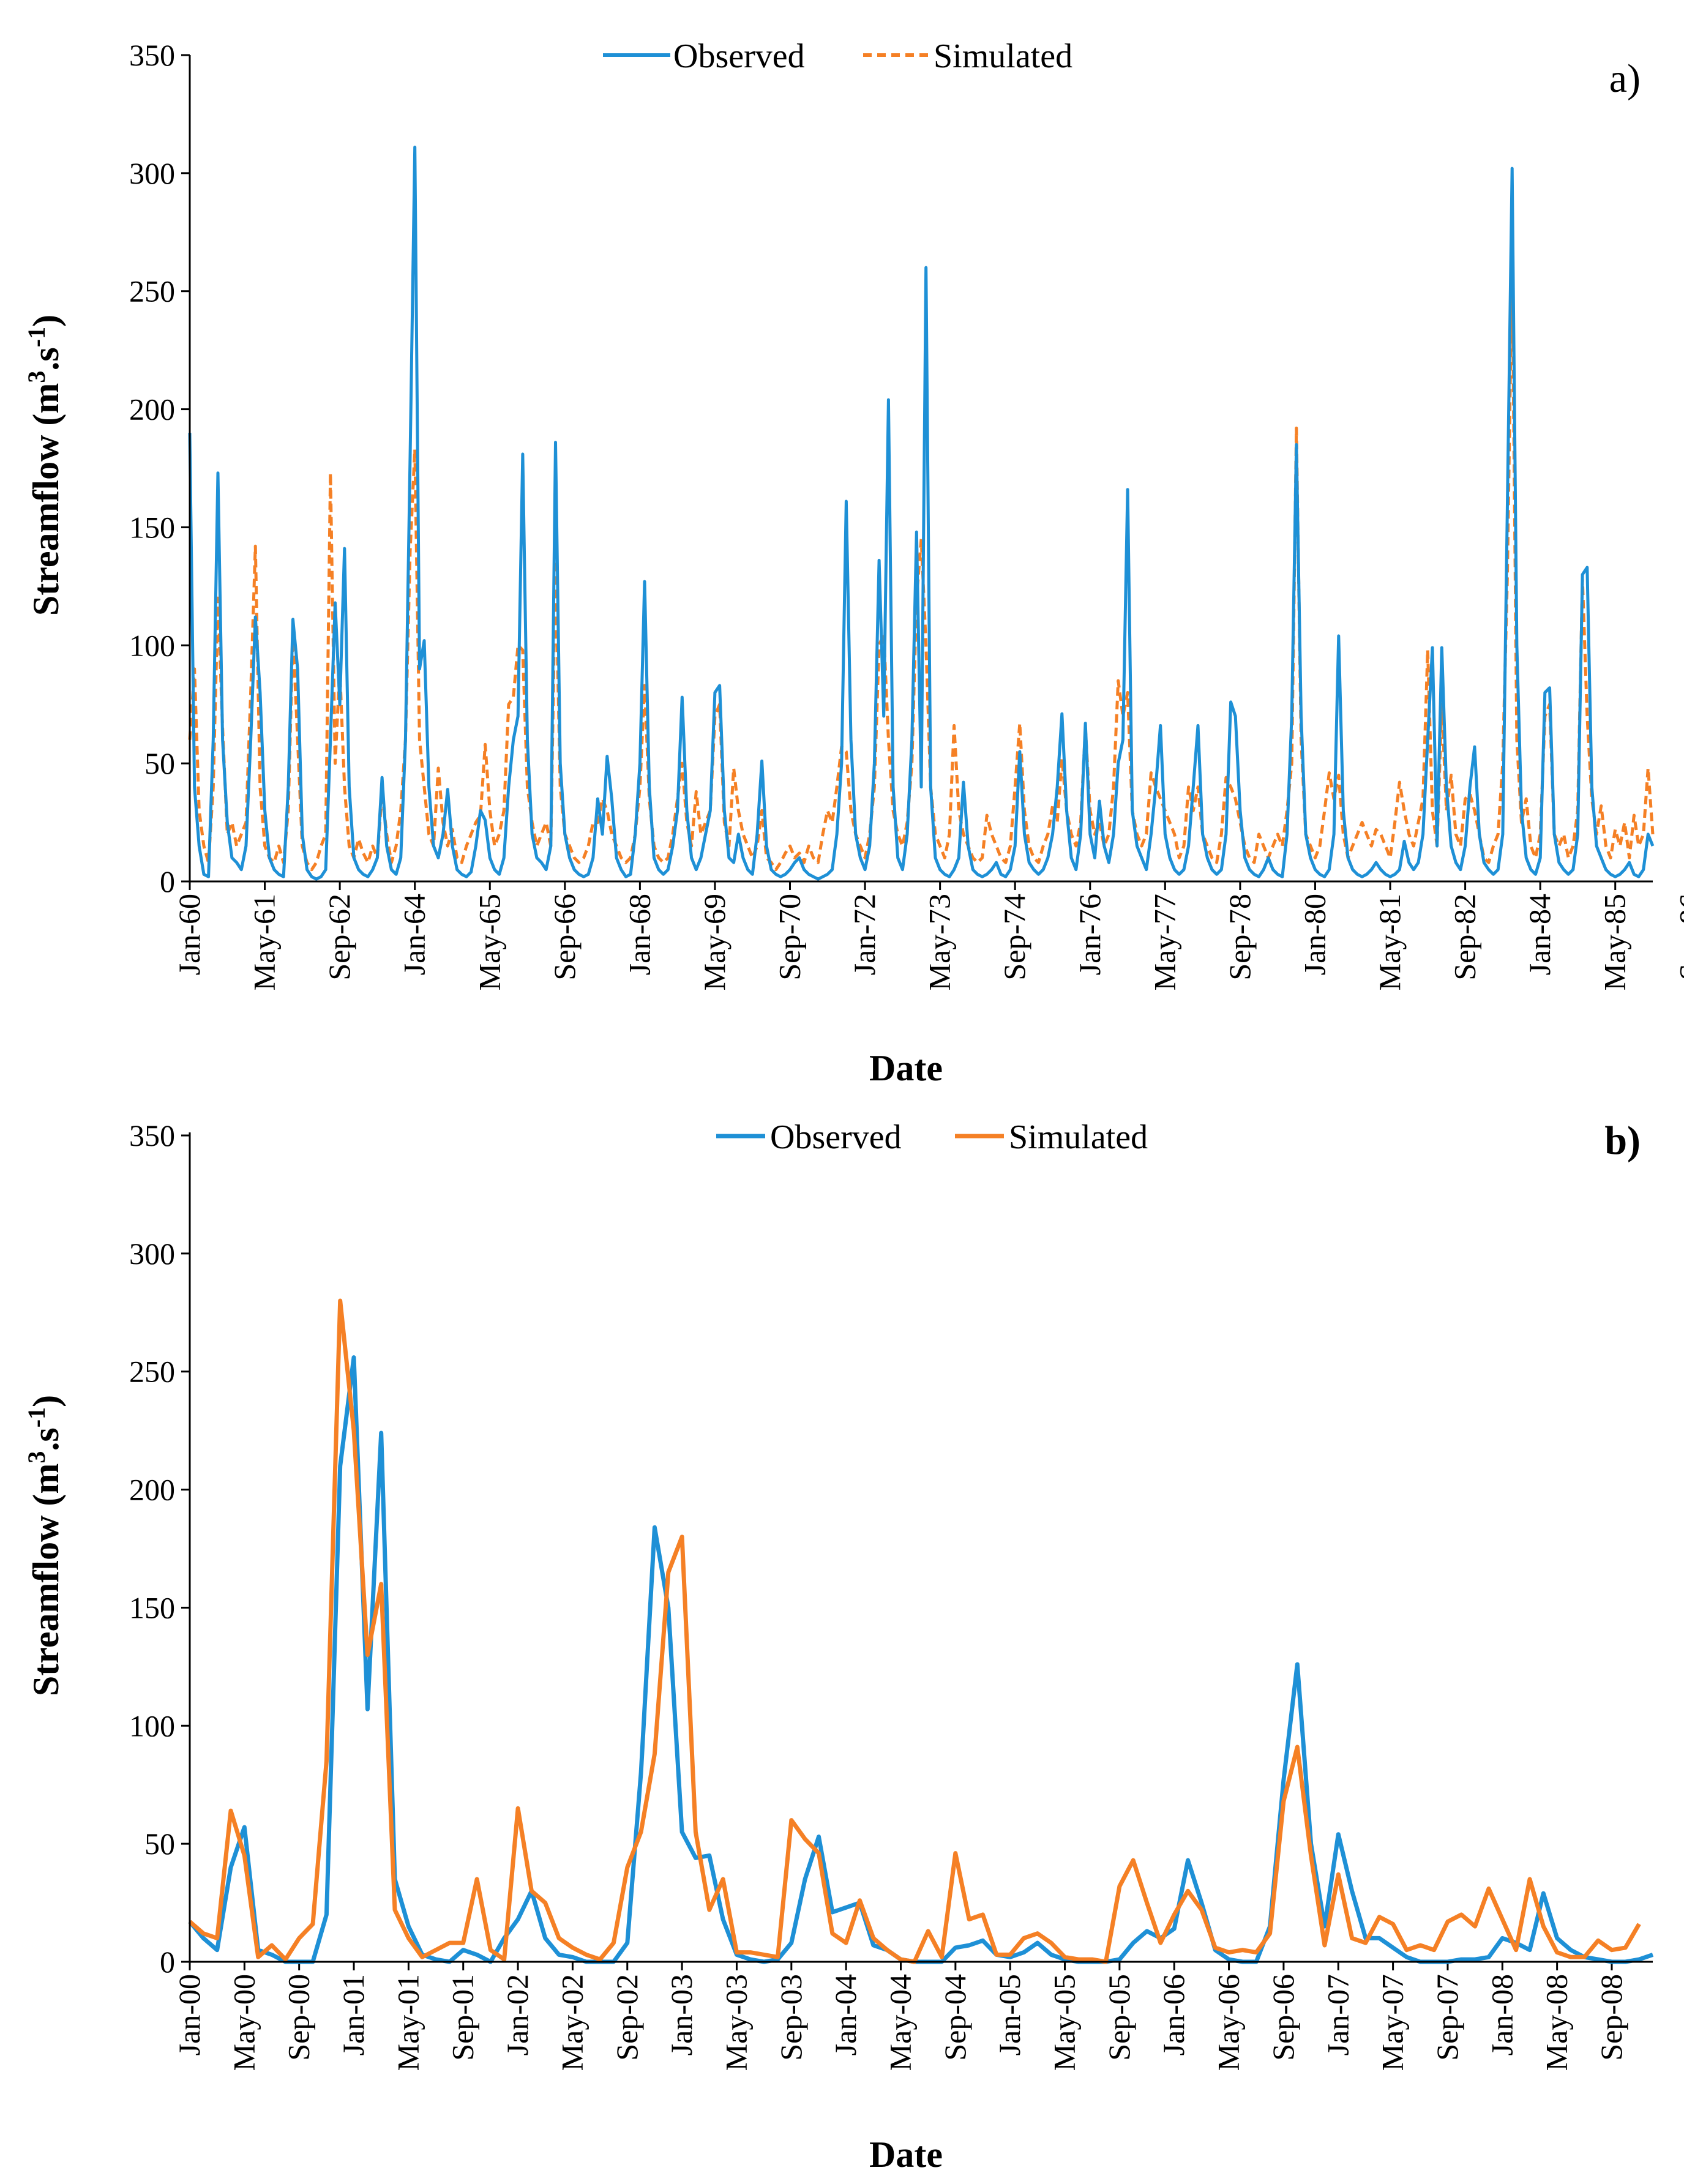 The image size is (1684, 2184). I want to click on x-tick-label: Jan-02, so click(517, 2014).